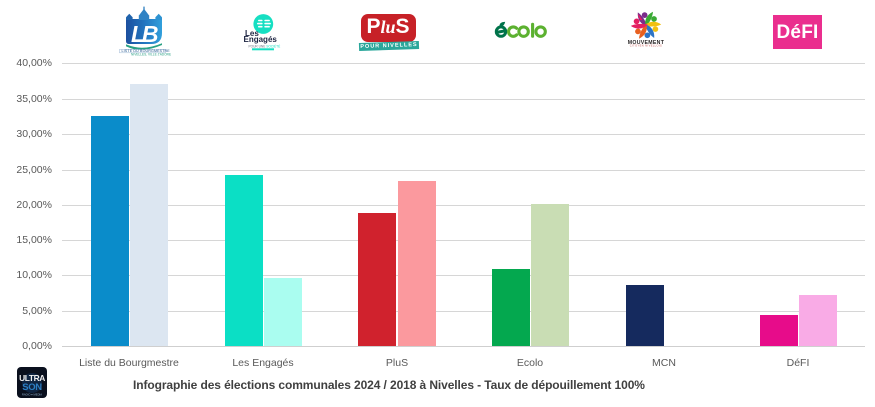  I want to click on svg-text: NIVELLES, VILLE J'ADORE, so click(151, 55).